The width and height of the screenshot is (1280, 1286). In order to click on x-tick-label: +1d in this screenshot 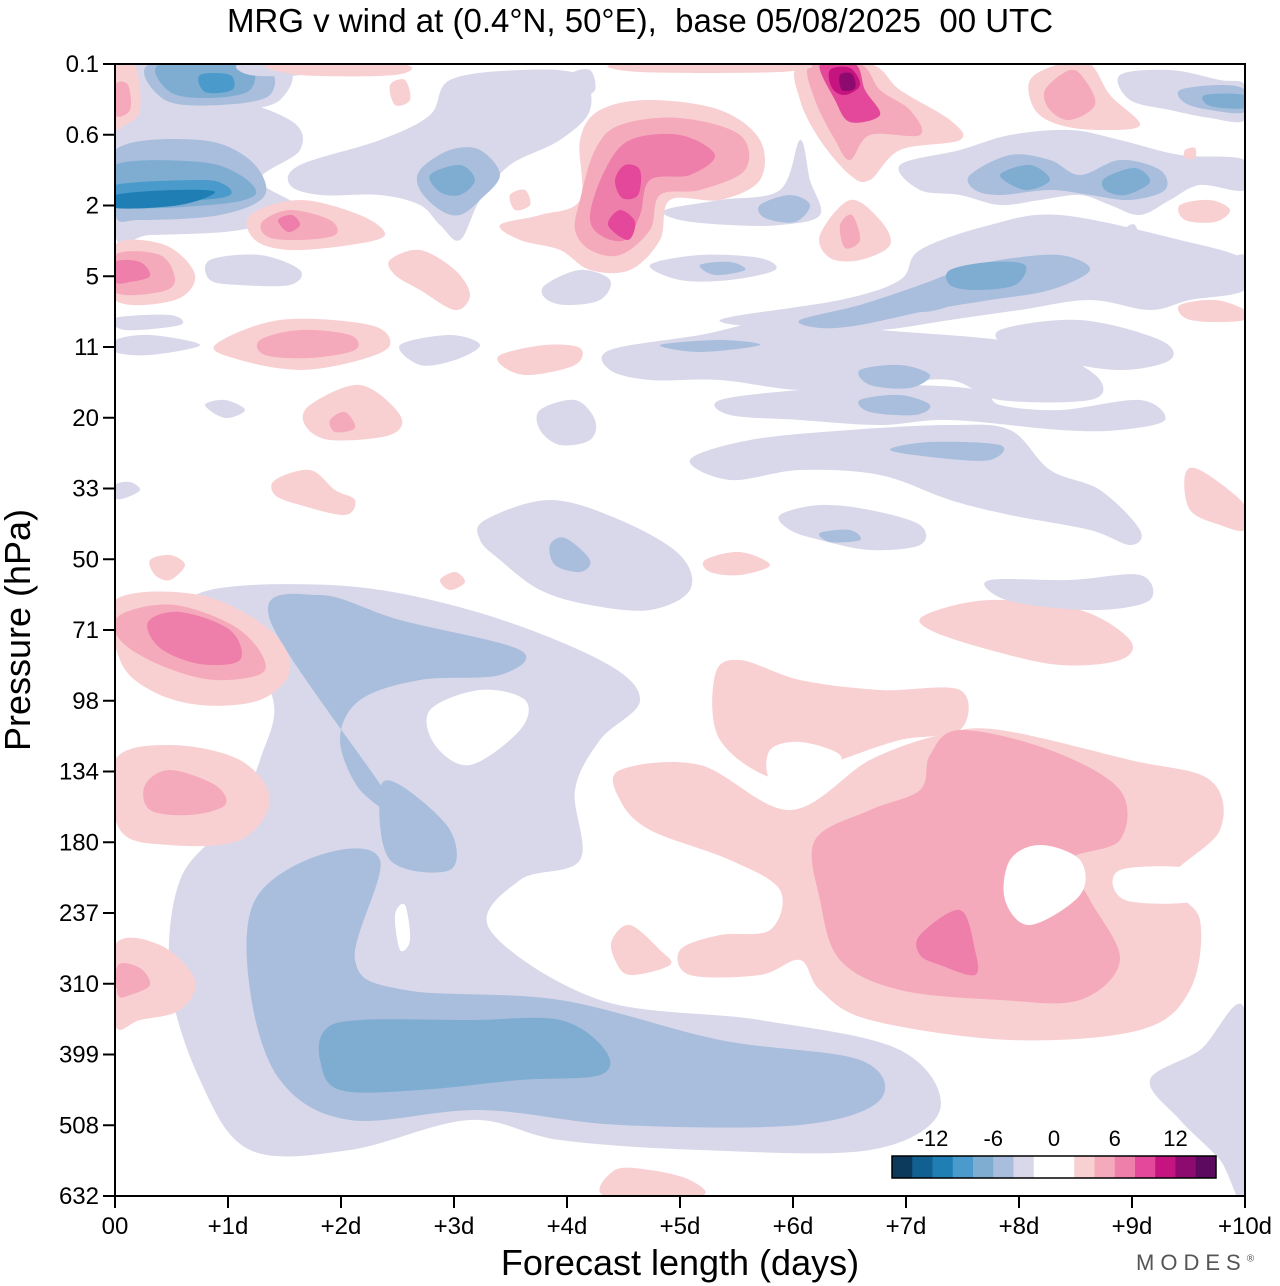, I will do `click(228, 1226)`.